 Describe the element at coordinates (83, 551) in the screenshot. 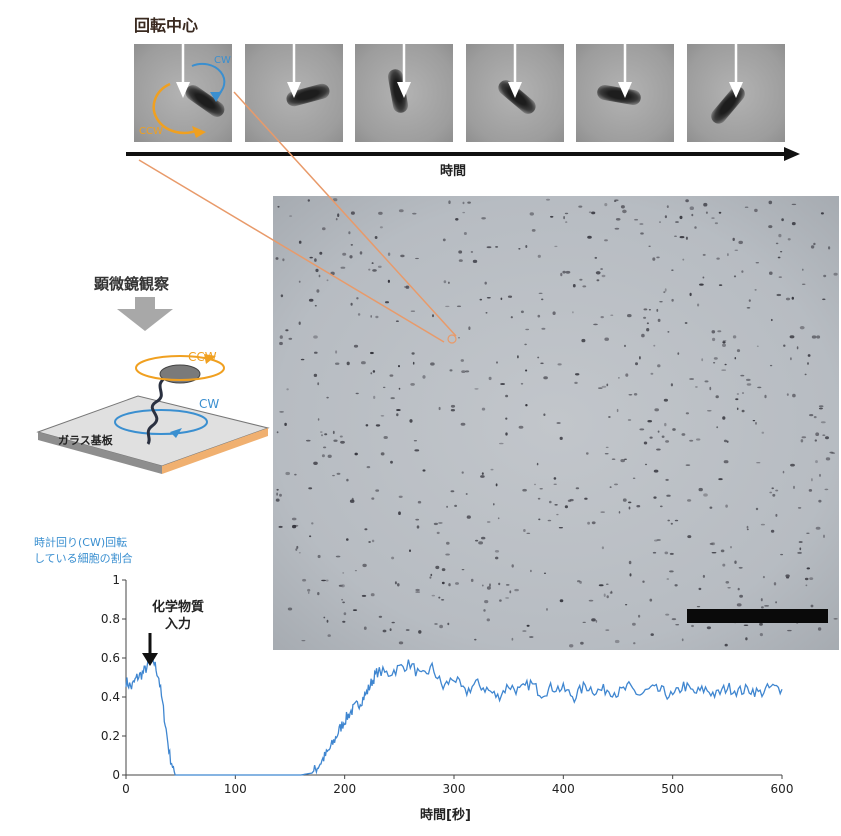

I see `cw-ratio-label: 時計回り(CW)回転 している細胞の割合` at that location.